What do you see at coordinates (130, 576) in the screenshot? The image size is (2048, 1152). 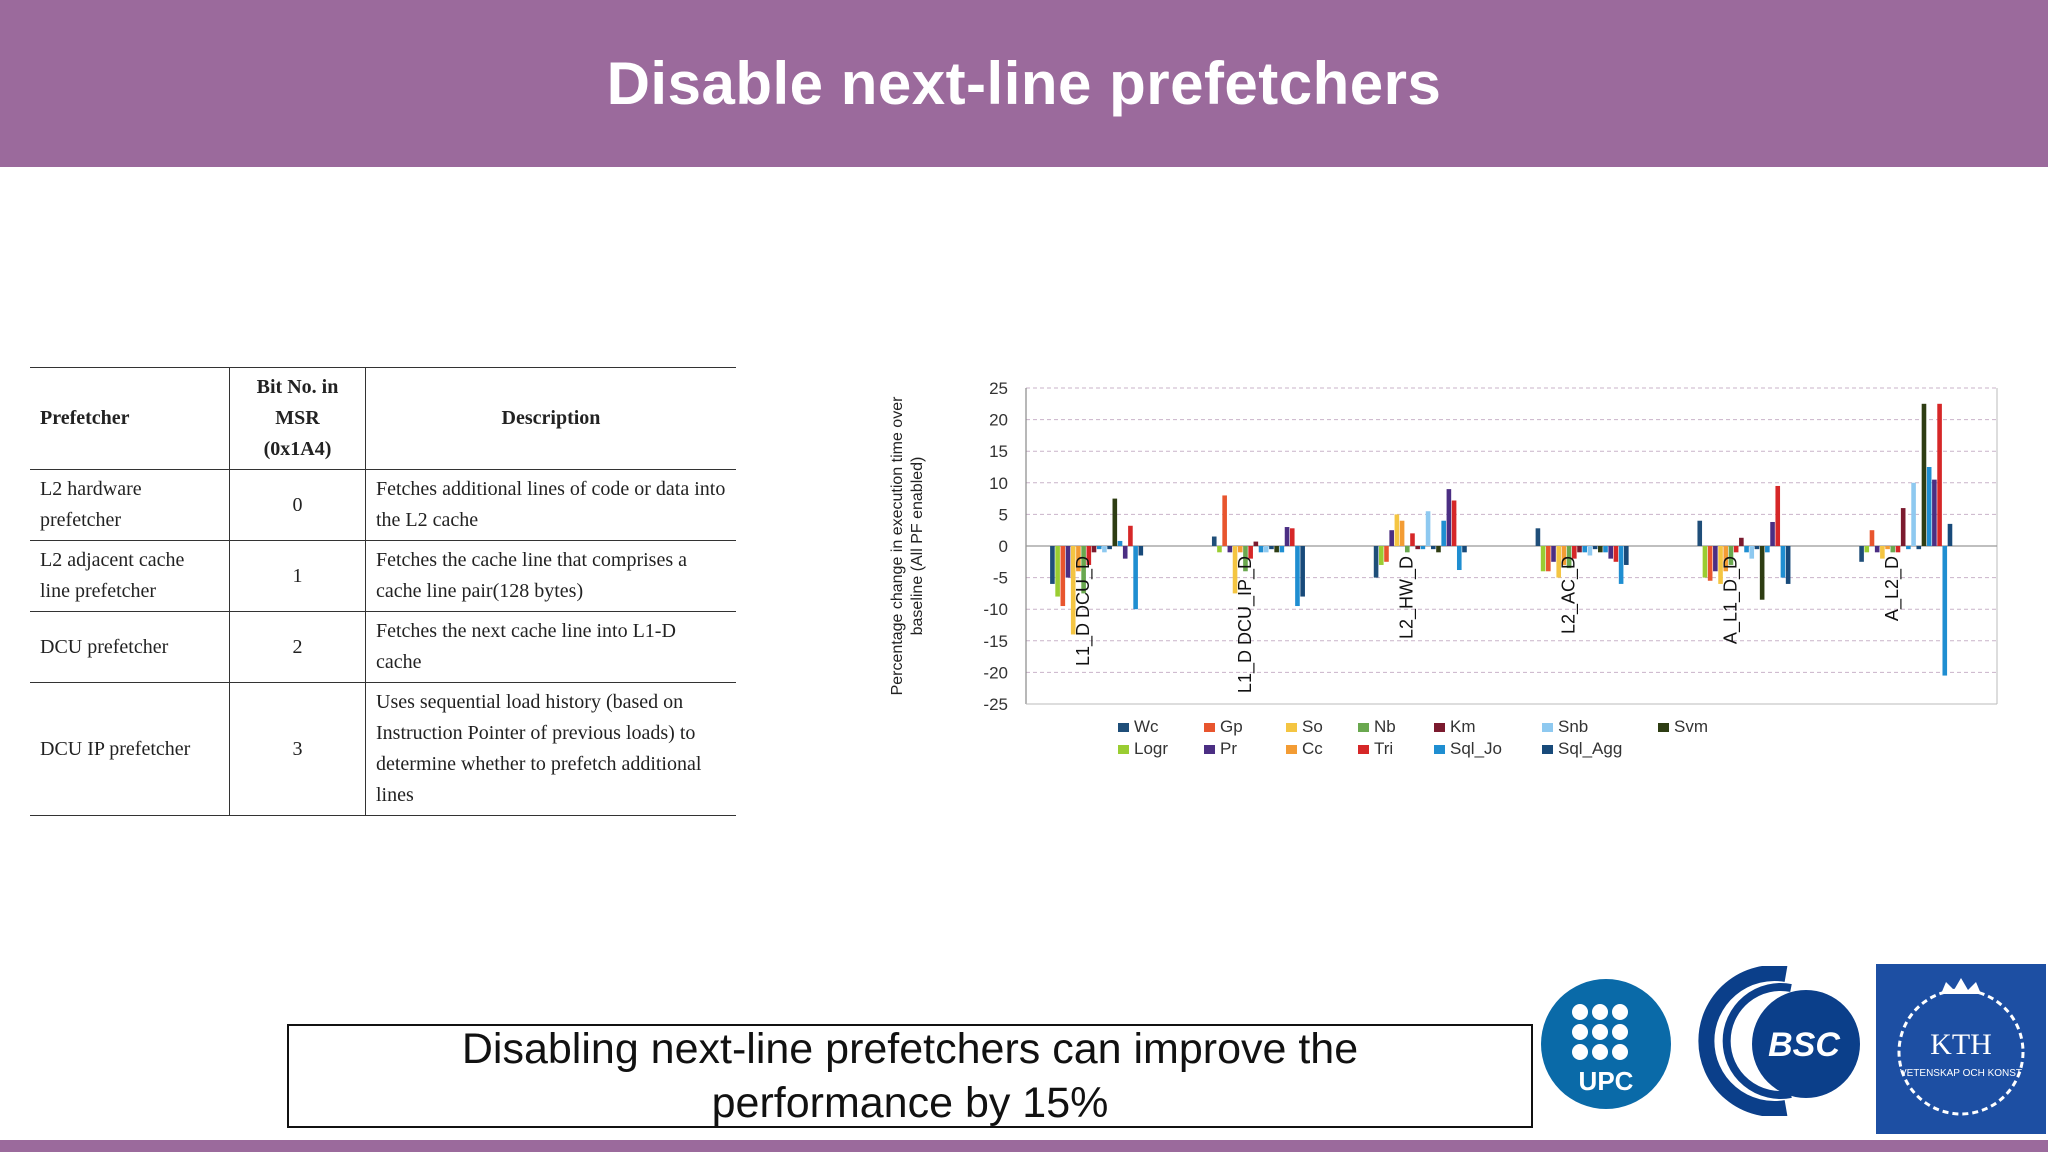 I see `cell-prefetcher: L2 adjacent cache line prefetcher` at bounding box center [130, 576].